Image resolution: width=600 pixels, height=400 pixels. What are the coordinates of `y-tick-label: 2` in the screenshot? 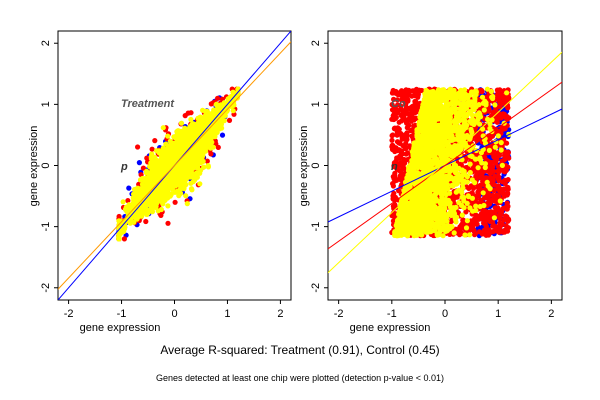 It's located at (46, 43).